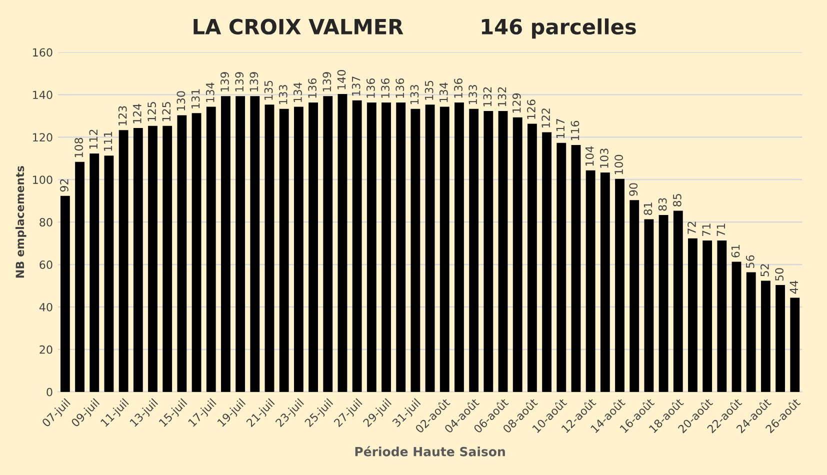 The image size is (827, 475). Describe the element at coordinates (764, 270) in the screenshot. I see `data-label: 52` at that location.